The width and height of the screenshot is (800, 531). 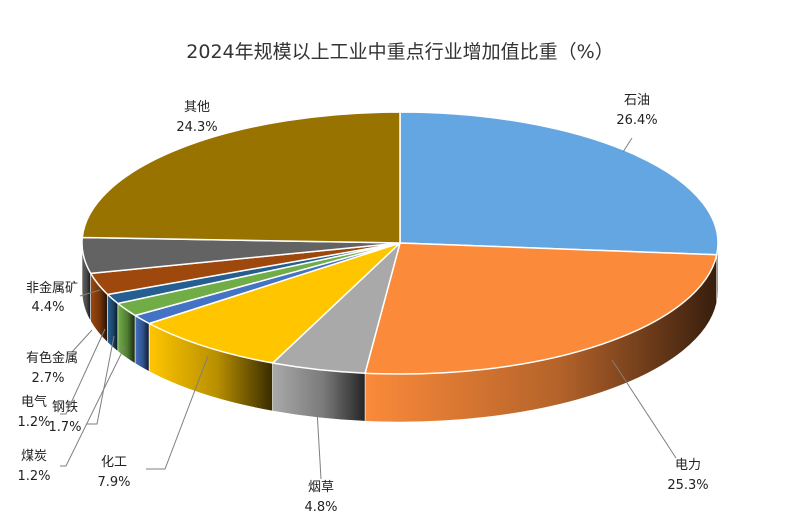 What do you see at coordinates (33, 422) in the screenshot?
I see `slice-value-6: 1.2%` at bounding box center [33, 422].